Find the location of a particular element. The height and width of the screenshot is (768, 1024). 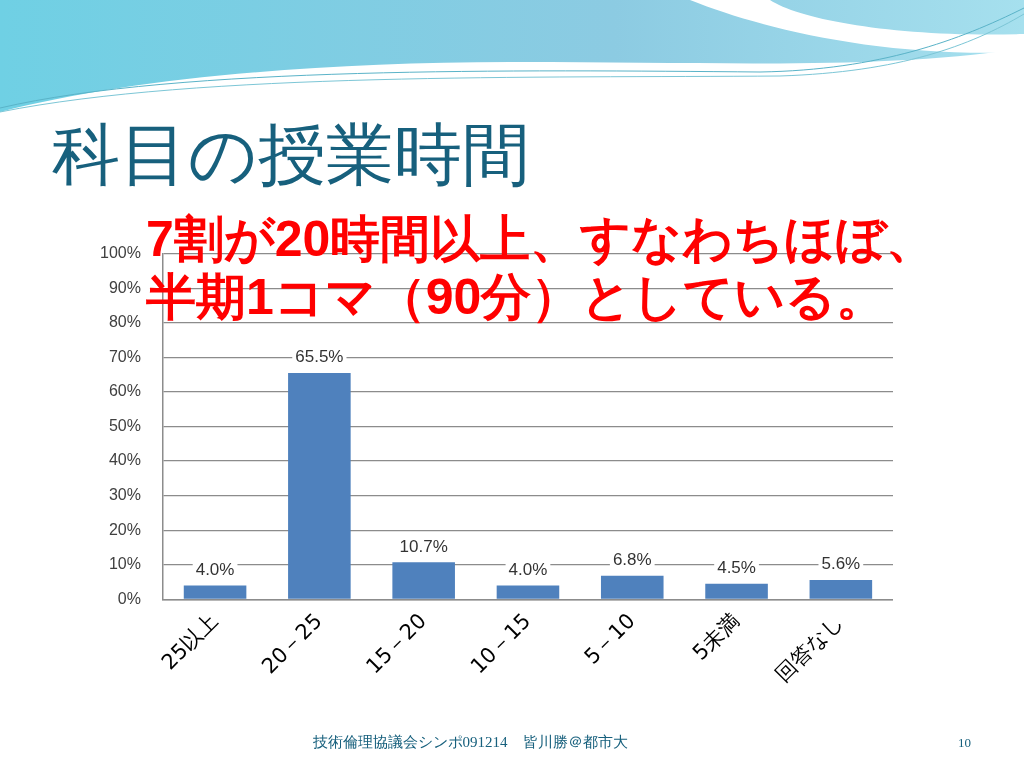

y-tick-label: 80% is located at coordinates (124, 322).